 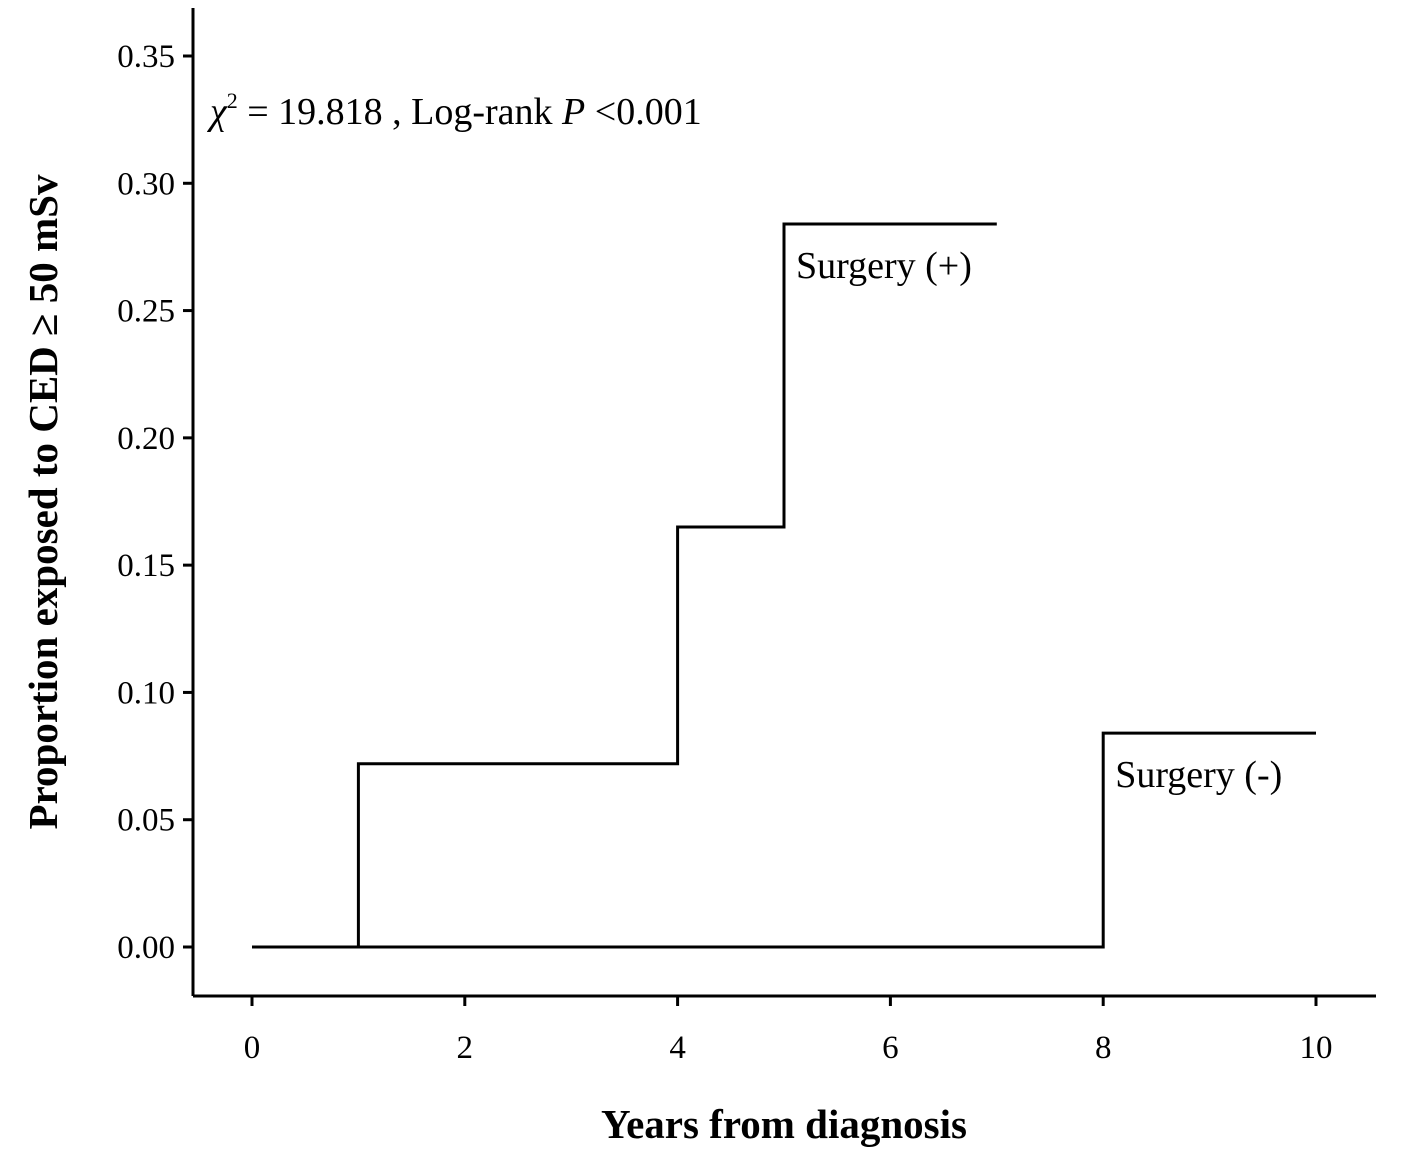 I want to click on log-rank-annotation: χ2 = 19.818 , Log-rank P <0.001, so click(x=454, y=110).